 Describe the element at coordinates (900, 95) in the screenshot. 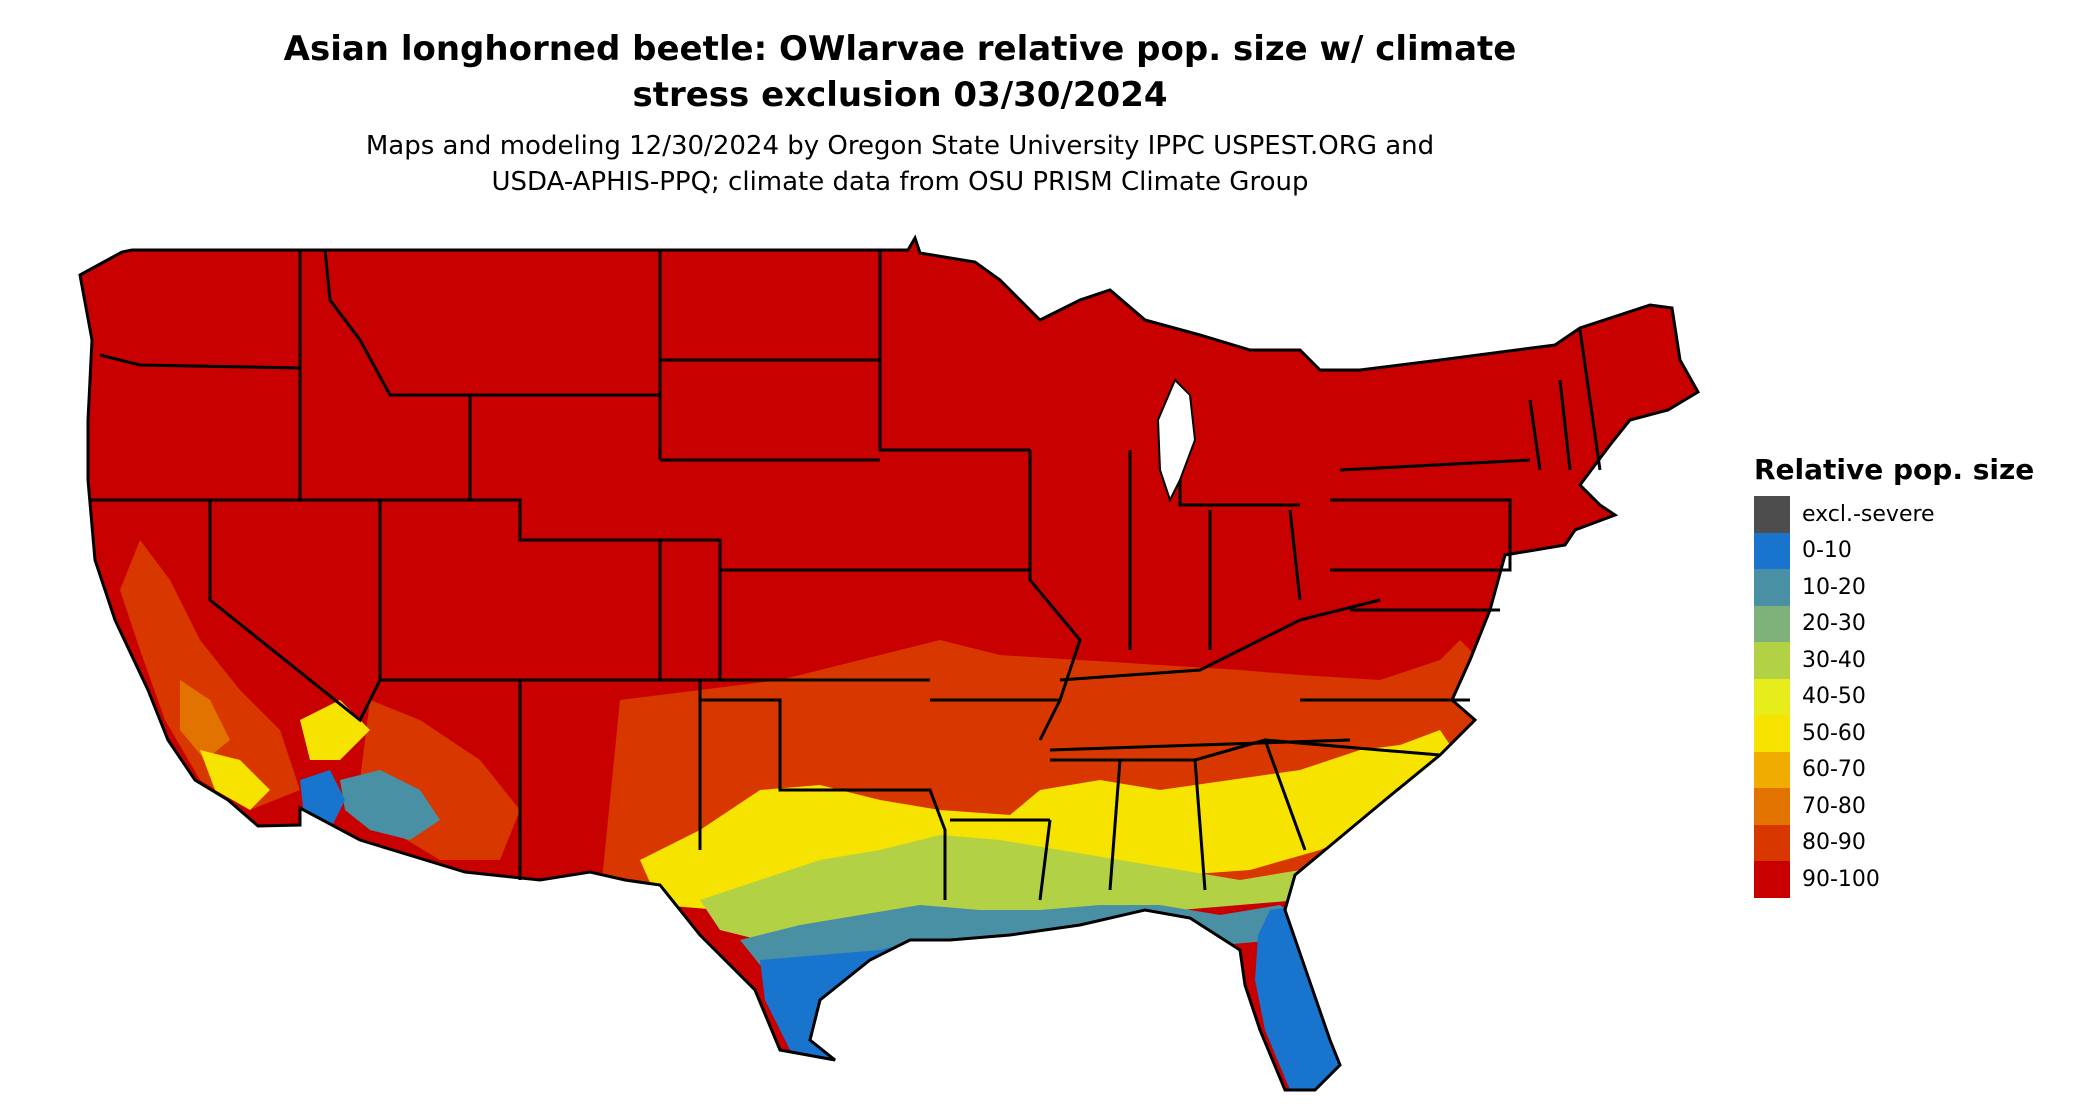

I see `title-line-2: stress exclusion 03/30/2024` at that location.